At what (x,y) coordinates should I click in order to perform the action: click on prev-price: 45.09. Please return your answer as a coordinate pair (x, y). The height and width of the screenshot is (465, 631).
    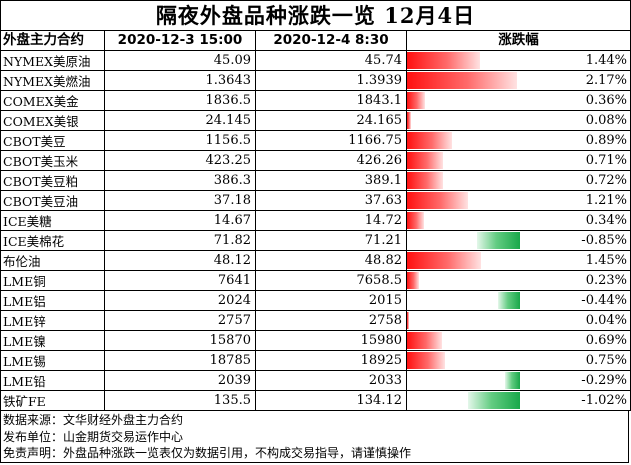
    Looking at the image, I should click on (180, 60).